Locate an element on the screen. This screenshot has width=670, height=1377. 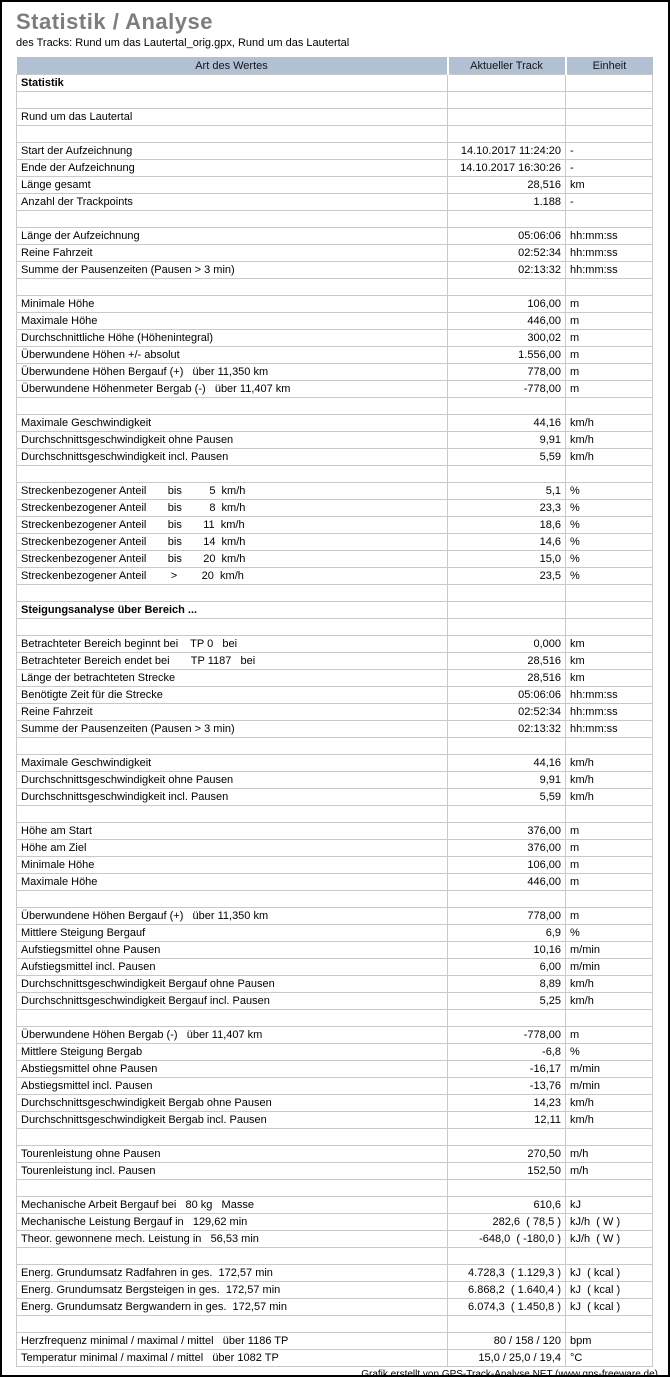
stat-row: Länge gesamt 28,516 km is located at coordinates (334, 185).